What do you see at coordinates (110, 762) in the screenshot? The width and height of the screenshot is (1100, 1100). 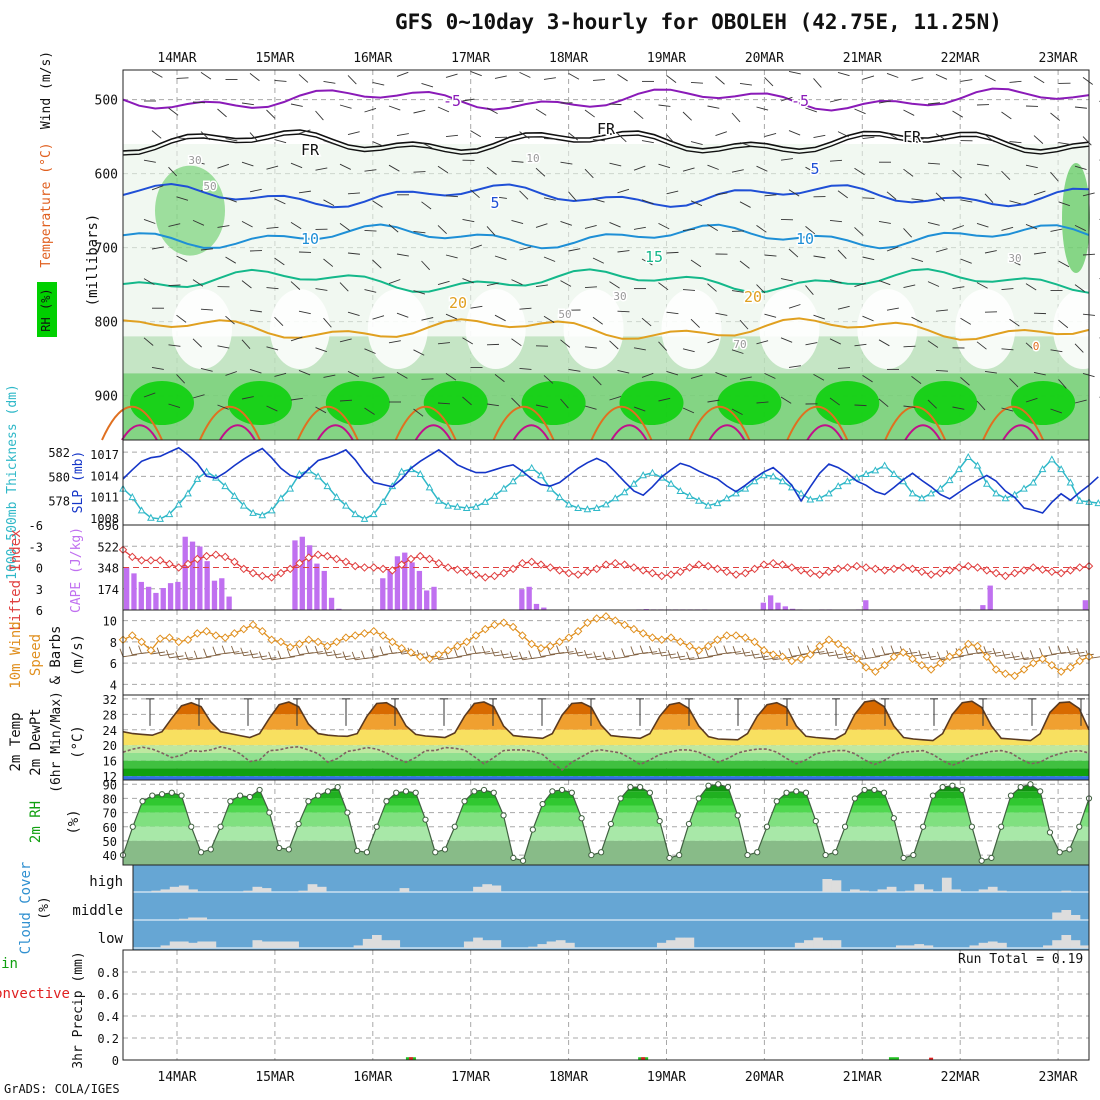 I see `temp-tick-label: 16` at bounding box center [110, 762].